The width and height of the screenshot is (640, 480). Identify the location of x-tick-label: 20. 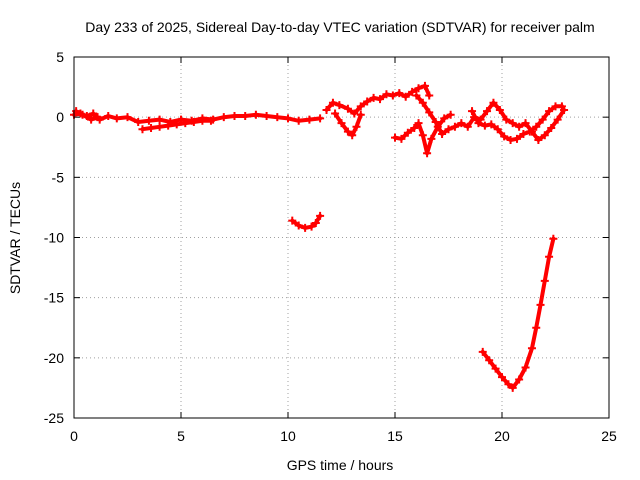
(502, 436).